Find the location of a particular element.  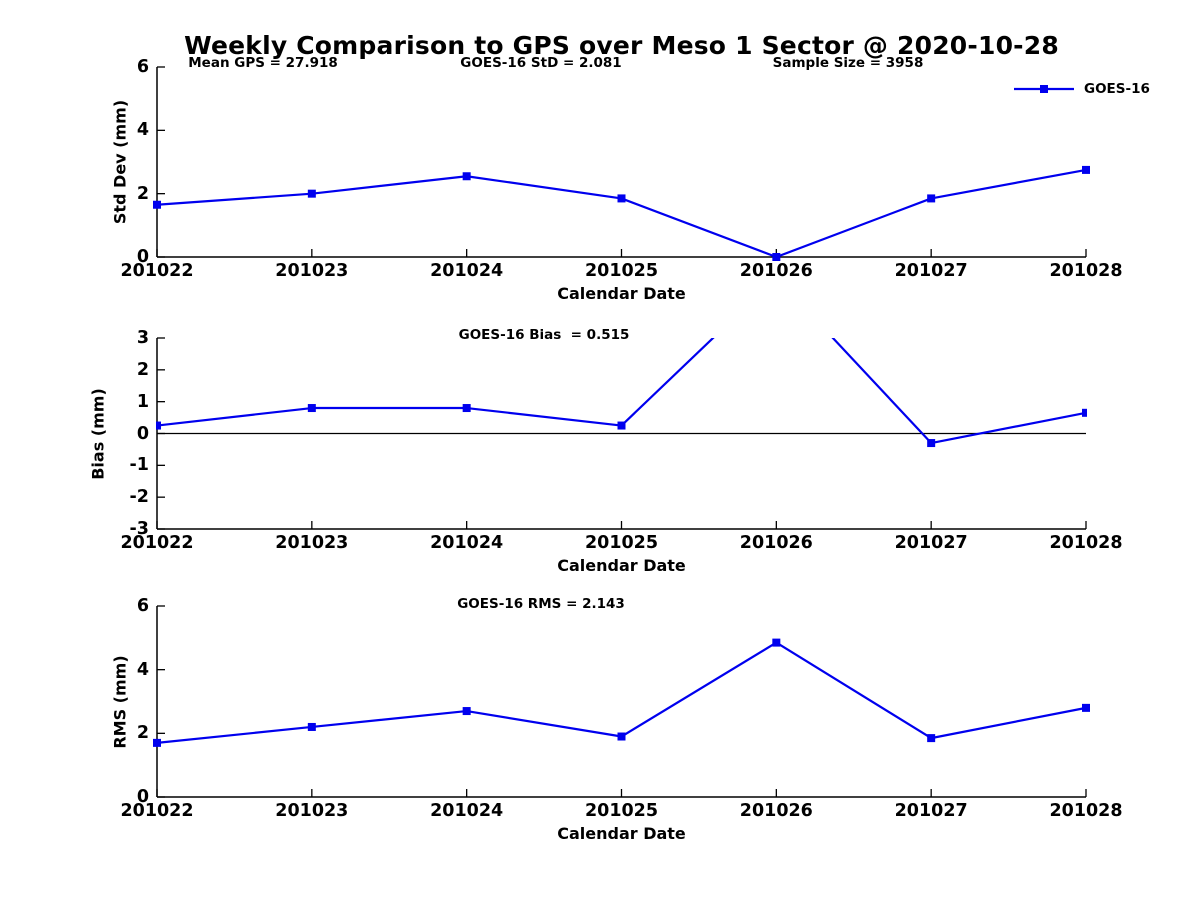

annotation-sample-size: Sample Size = 3958 is located at coordinates (848, 63).